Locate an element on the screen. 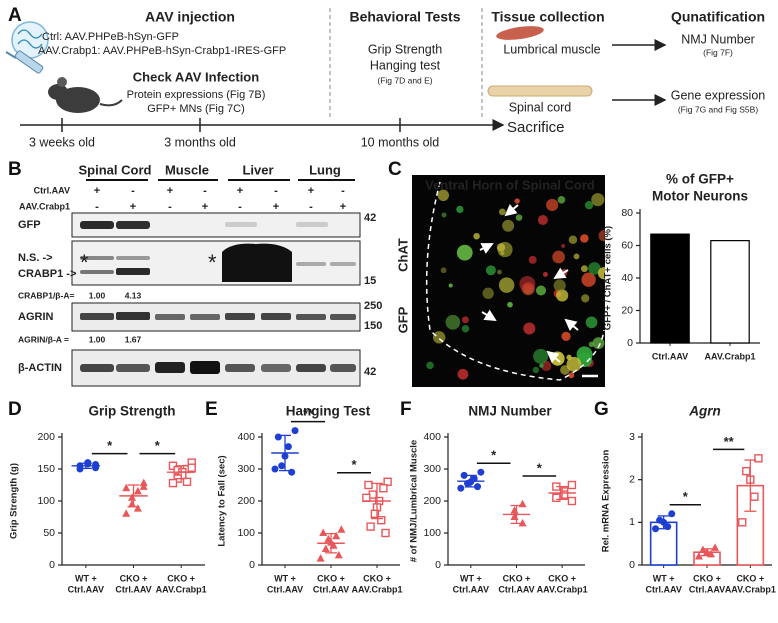 The image size is (778, 623). panel-letter: B is located at coordinates (15, 169).